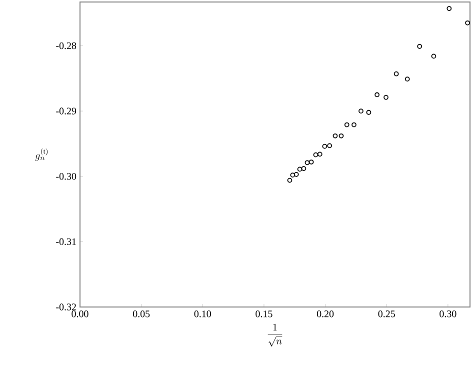 The image size is (474, 368). Describe the element at coordinates (66, 111) in the screenshot. I see `y-tick-label: -0.29` at that location.